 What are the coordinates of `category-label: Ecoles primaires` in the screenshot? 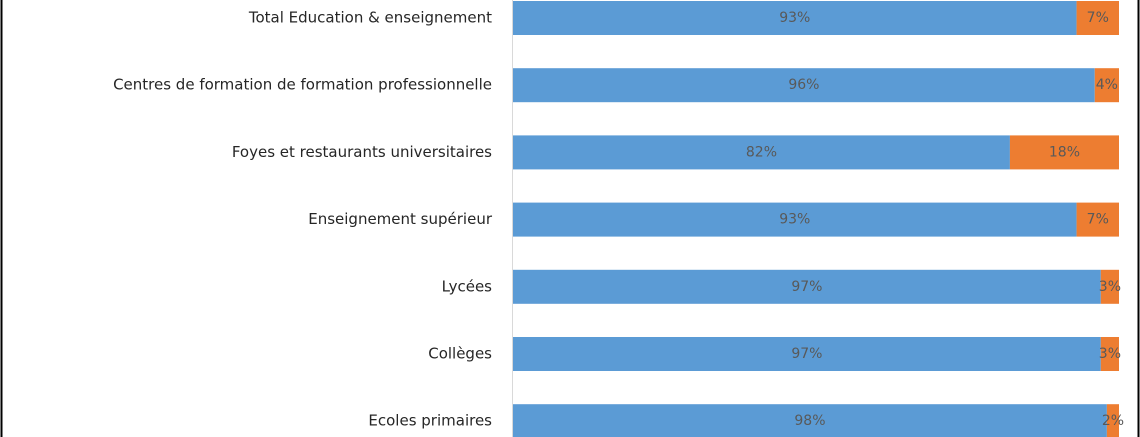 It's located at (430, 421).